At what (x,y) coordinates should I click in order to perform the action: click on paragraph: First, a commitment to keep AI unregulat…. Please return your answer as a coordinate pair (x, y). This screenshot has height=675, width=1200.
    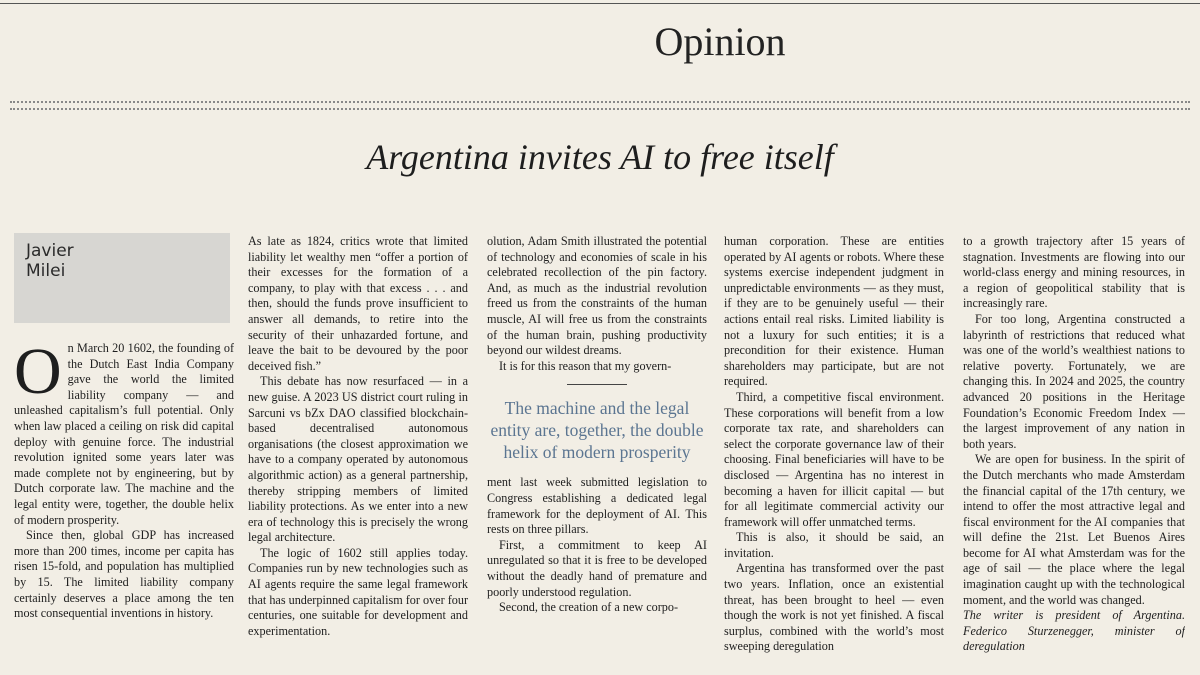
    Looking at the image, I should click on (597, 568).